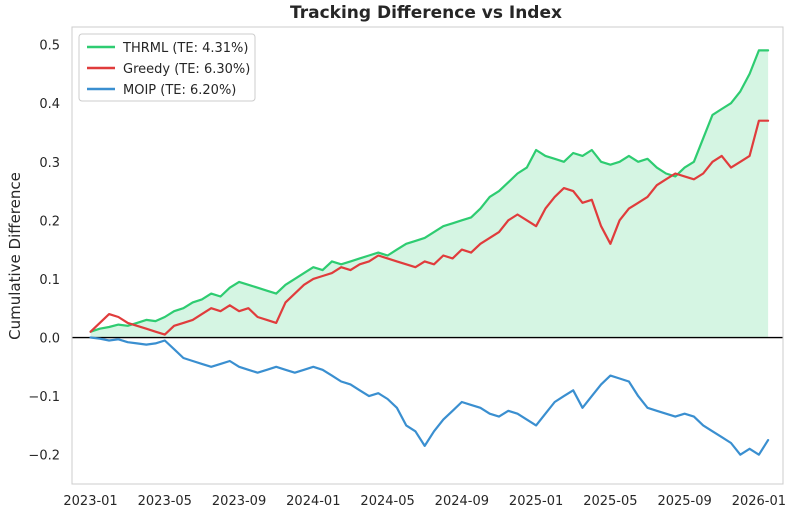 The width and height of the screenshot is (787, 517). What do you see at coordinates (185, 48) in the screenshot?
I see `legend-label-thrml: THRML (TE: 4.31%)` at bounding box center [185, 48].